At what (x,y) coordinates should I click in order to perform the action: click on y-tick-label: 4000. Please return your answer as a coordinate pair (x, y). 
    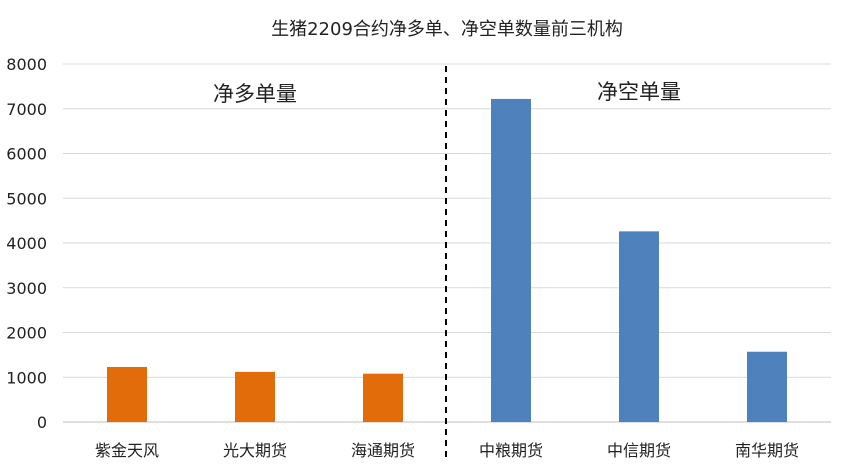
    Looking at the image, I should click on (26, 243).